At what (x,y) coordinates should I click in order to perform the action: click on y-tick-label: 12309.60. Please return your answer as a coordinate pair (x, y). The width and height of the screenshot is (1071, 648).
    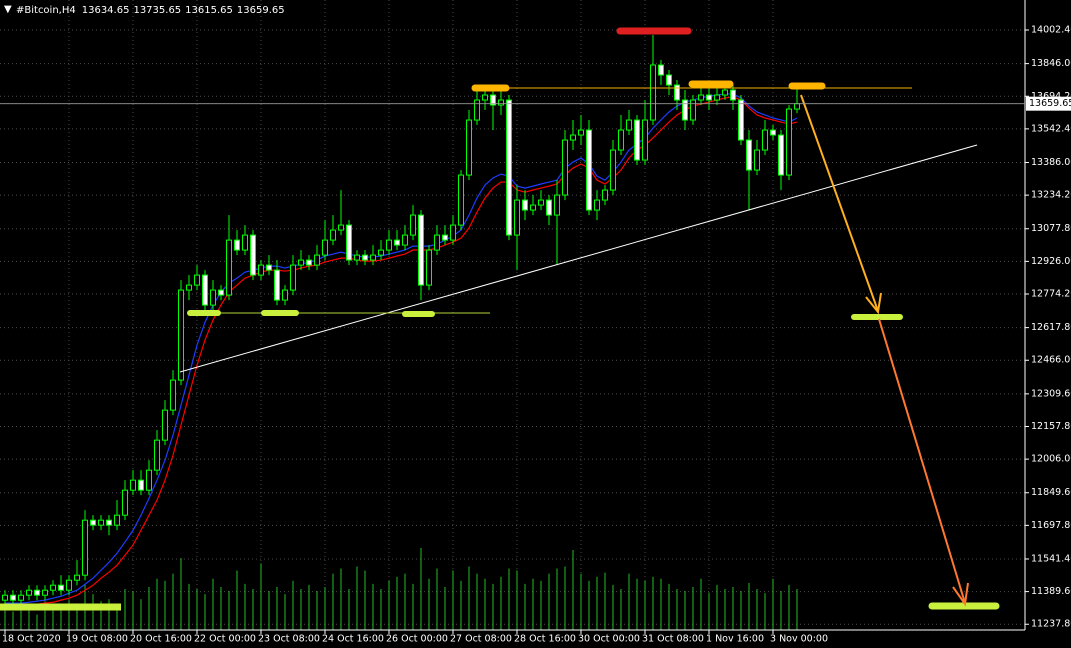
    Looking at the image, I should click on (1051, 393).